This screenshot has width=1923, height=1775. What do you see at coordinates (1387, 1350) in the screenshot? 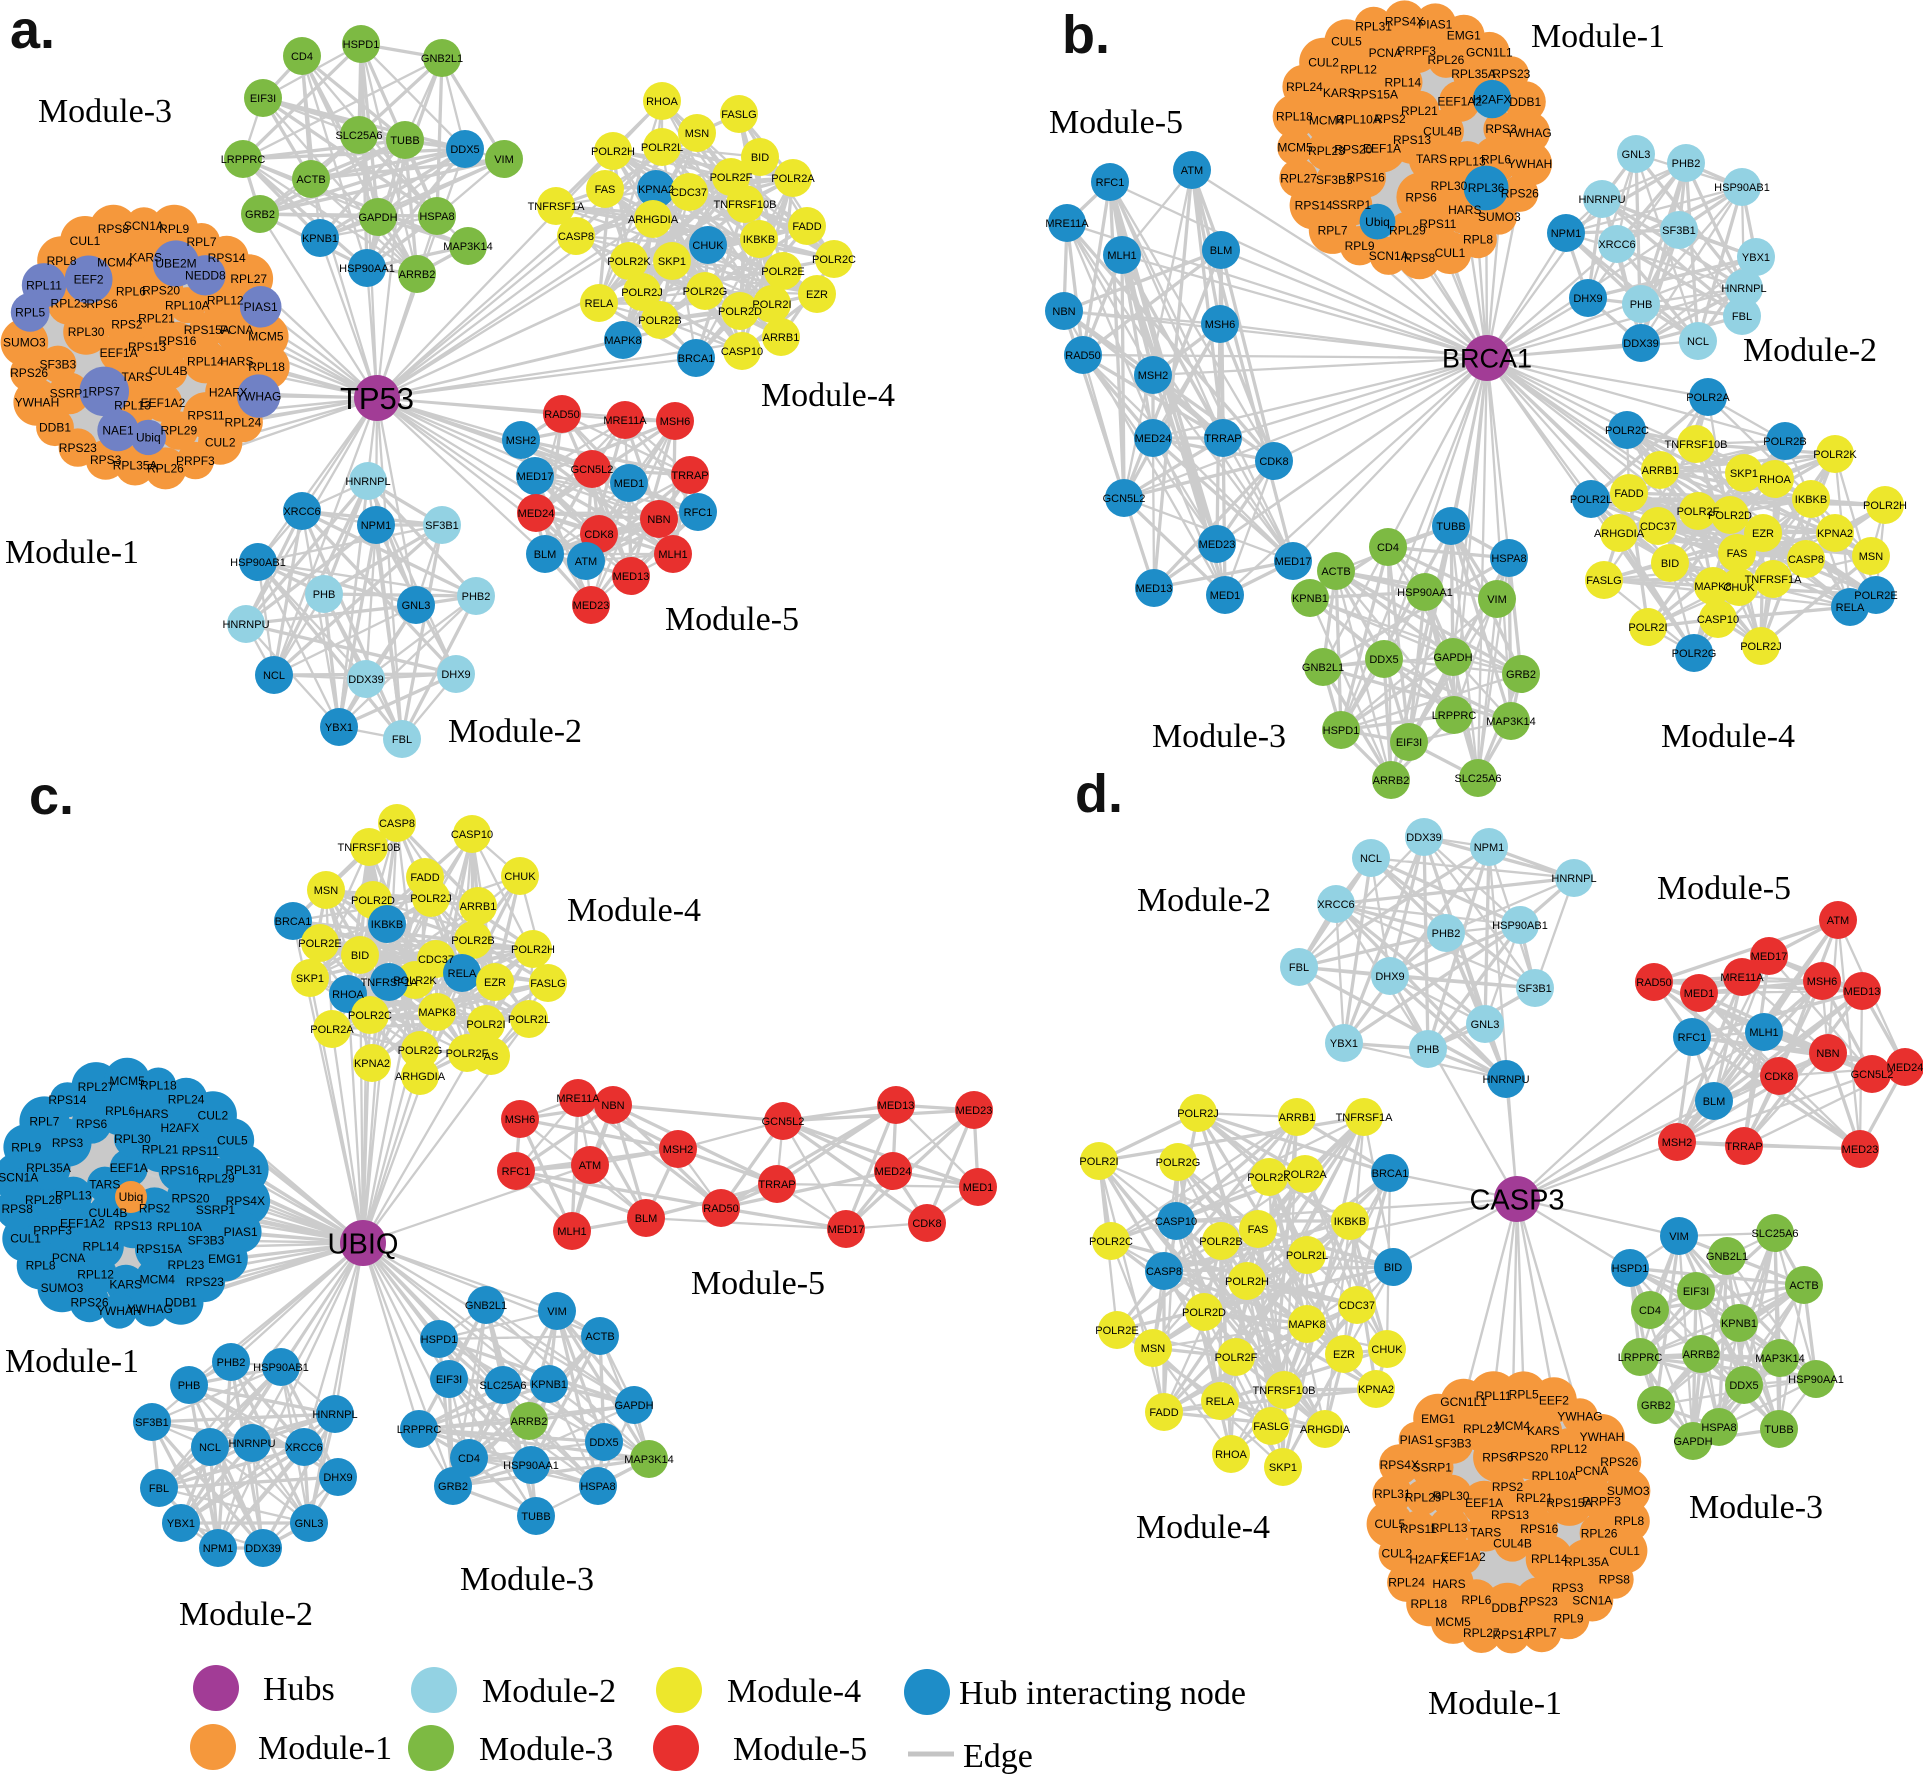
I see `svg-text: CHUK` at bounding box center [1387, 1350].